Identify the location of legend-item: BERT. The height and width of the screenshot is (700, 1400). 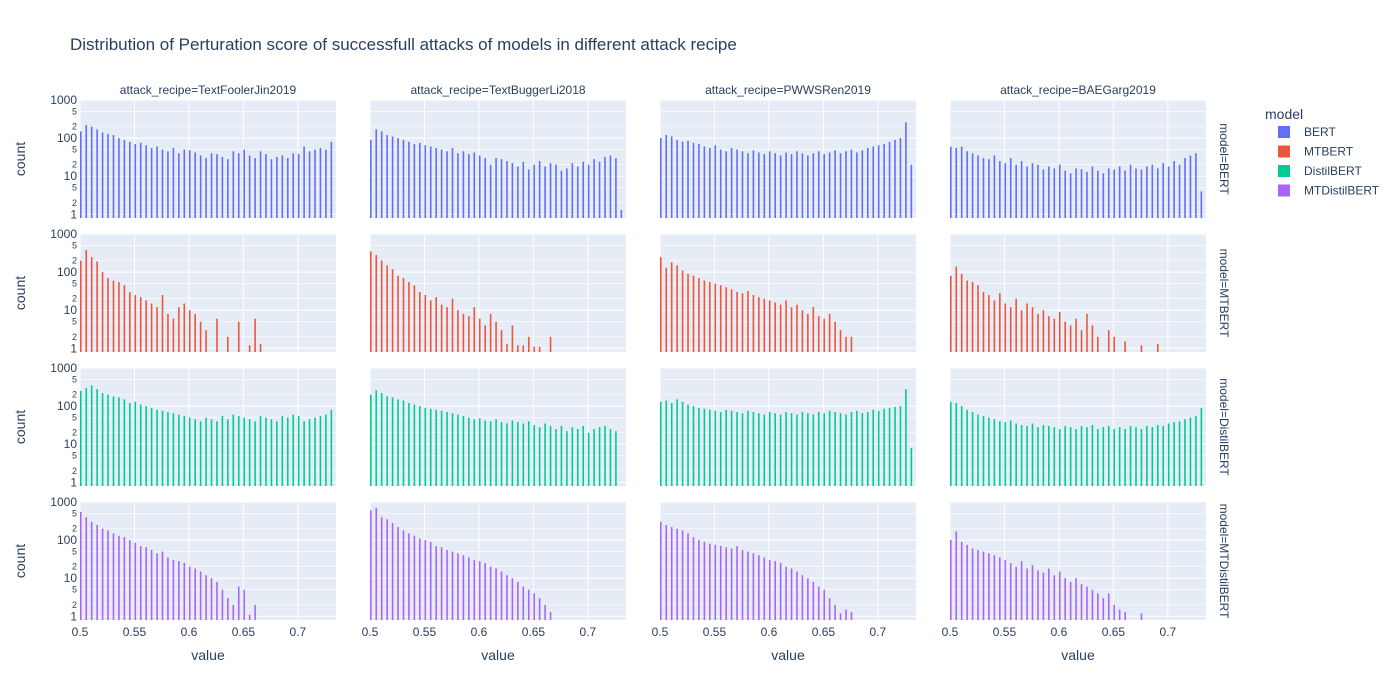
(1307, 132).